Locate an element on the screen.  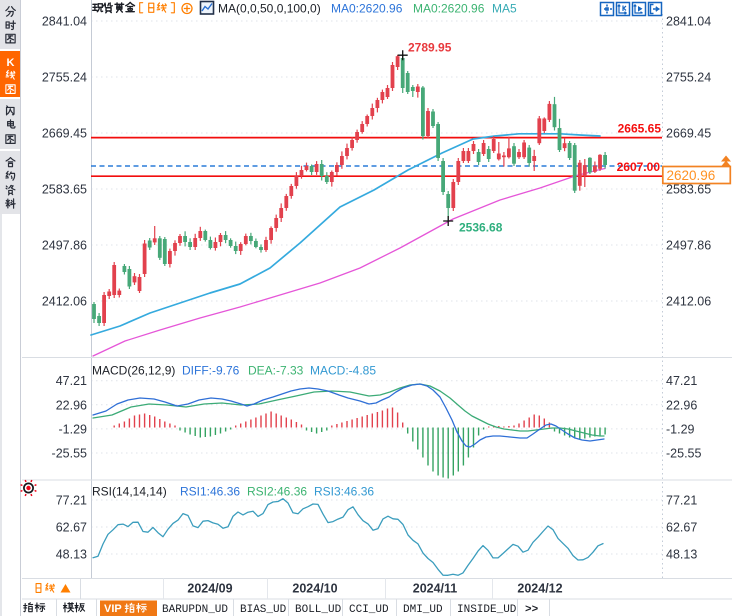
svg-text: RSI2:46.36 is located at coordinates (277, 492).